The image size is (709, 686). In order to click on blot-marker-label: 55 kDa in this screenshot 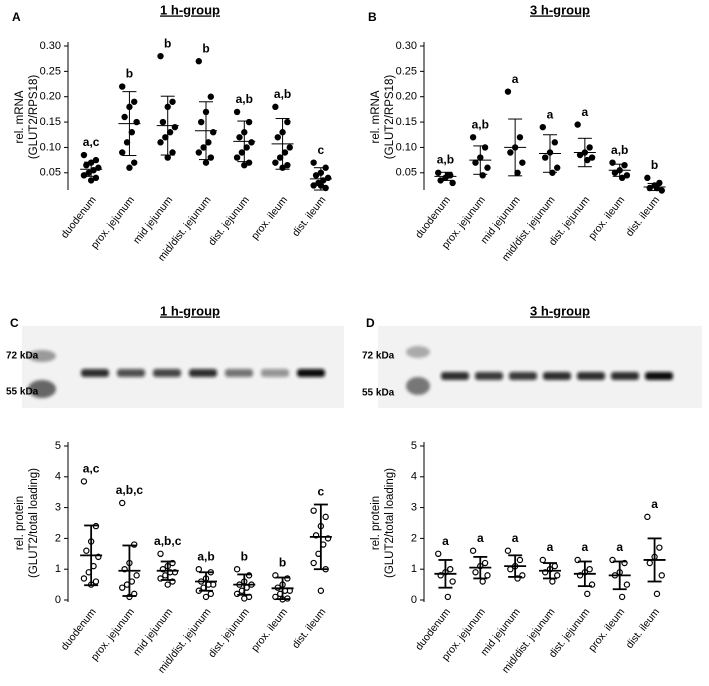, I will do `click(22, 392)`.